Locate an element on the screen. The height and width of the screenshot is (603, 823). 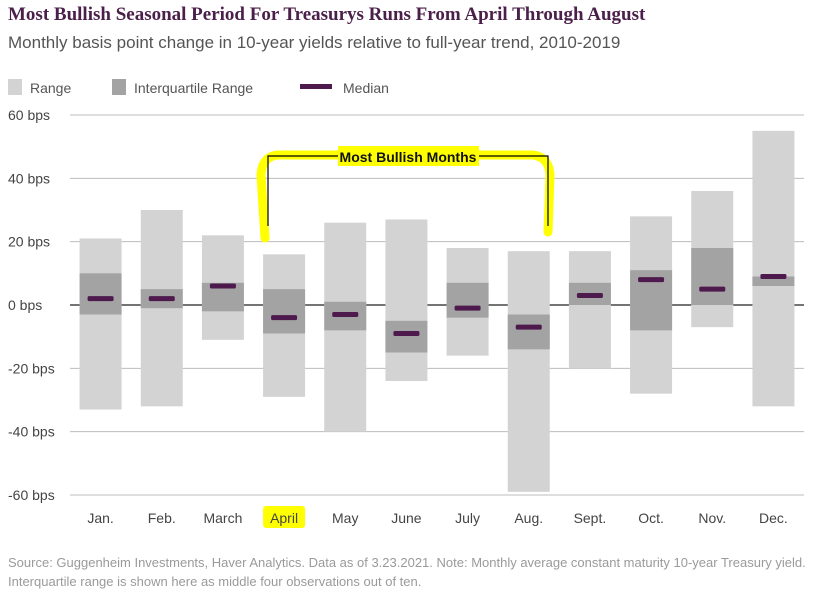
legend-range-label: Range is located at coordinates (50, 88).